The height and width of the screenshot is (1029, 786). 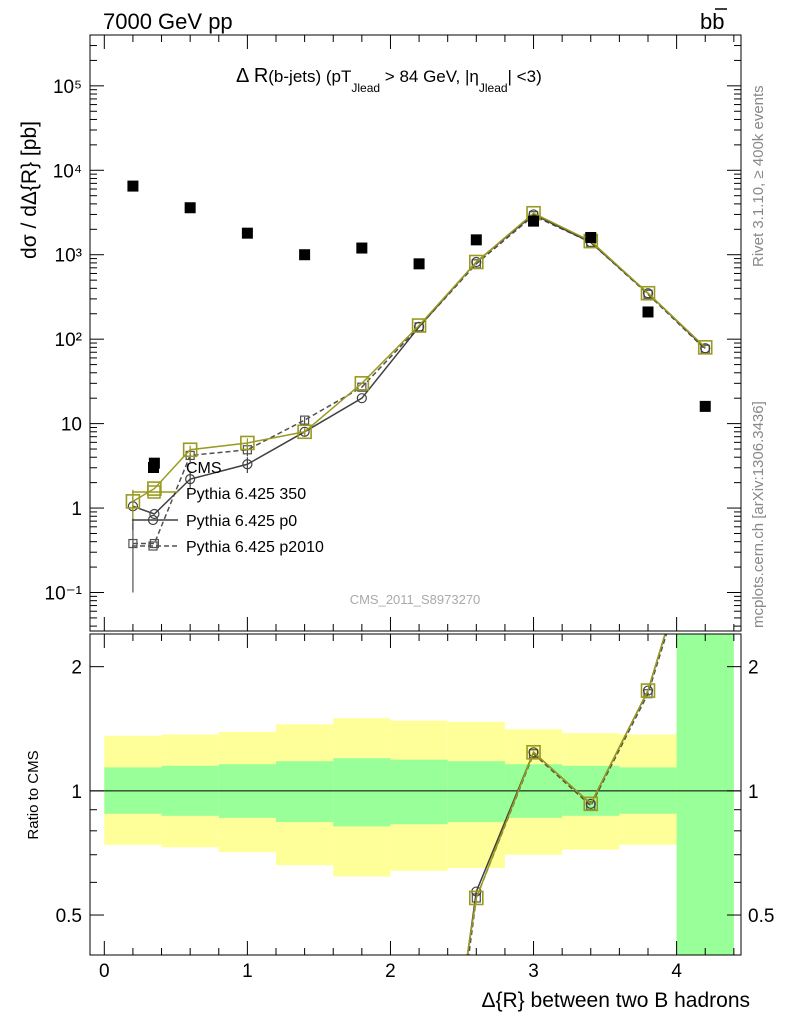 I want to click on energy-label: 7000 GeV pp, so click(x=168, y=21).